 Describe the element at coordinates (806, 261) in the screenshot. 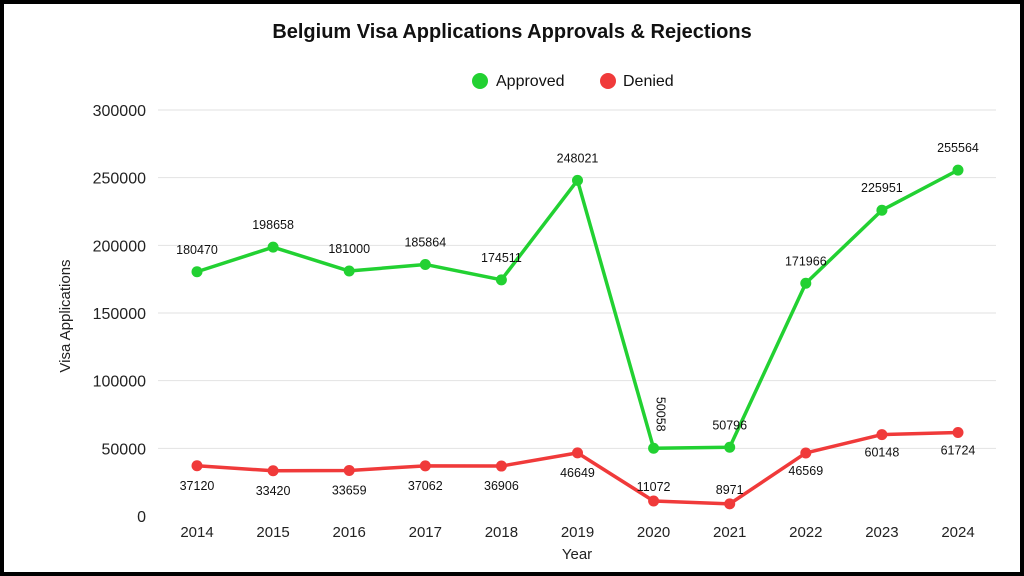

I see `data-label: 171966` at that location.